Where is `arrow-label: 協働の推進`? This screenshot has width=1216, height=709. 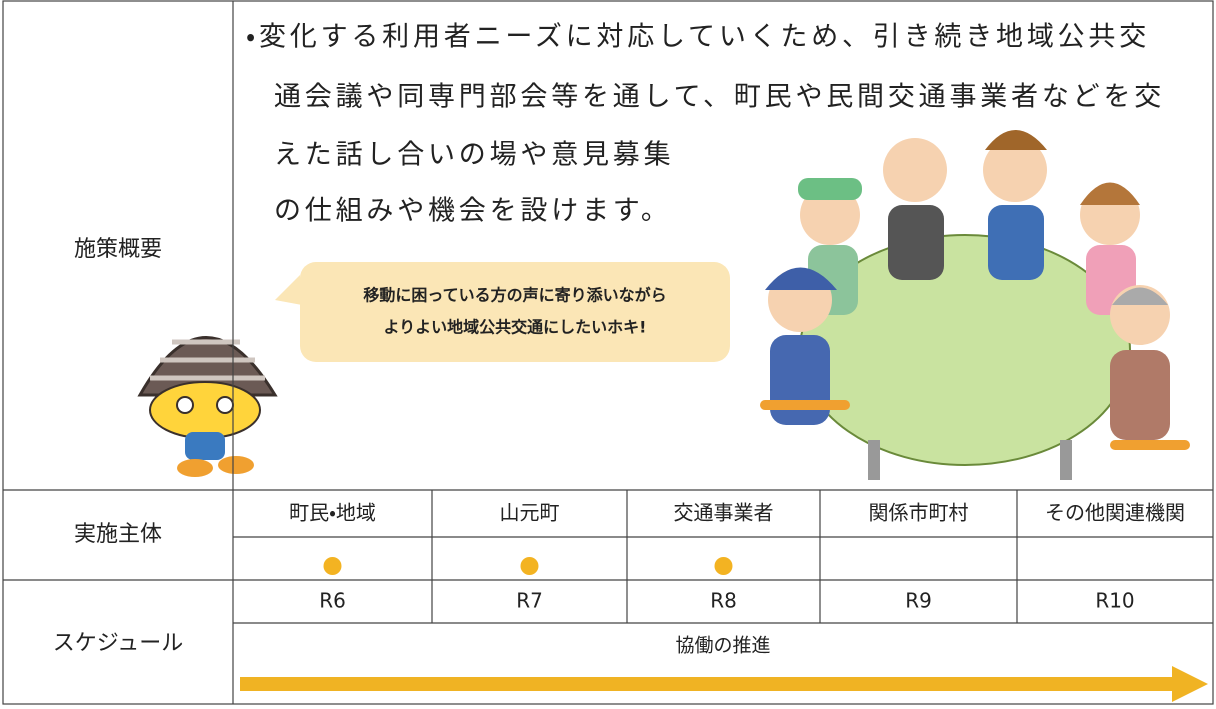 arrow-label: 協働の推進 is located at coordinates (722, 646).